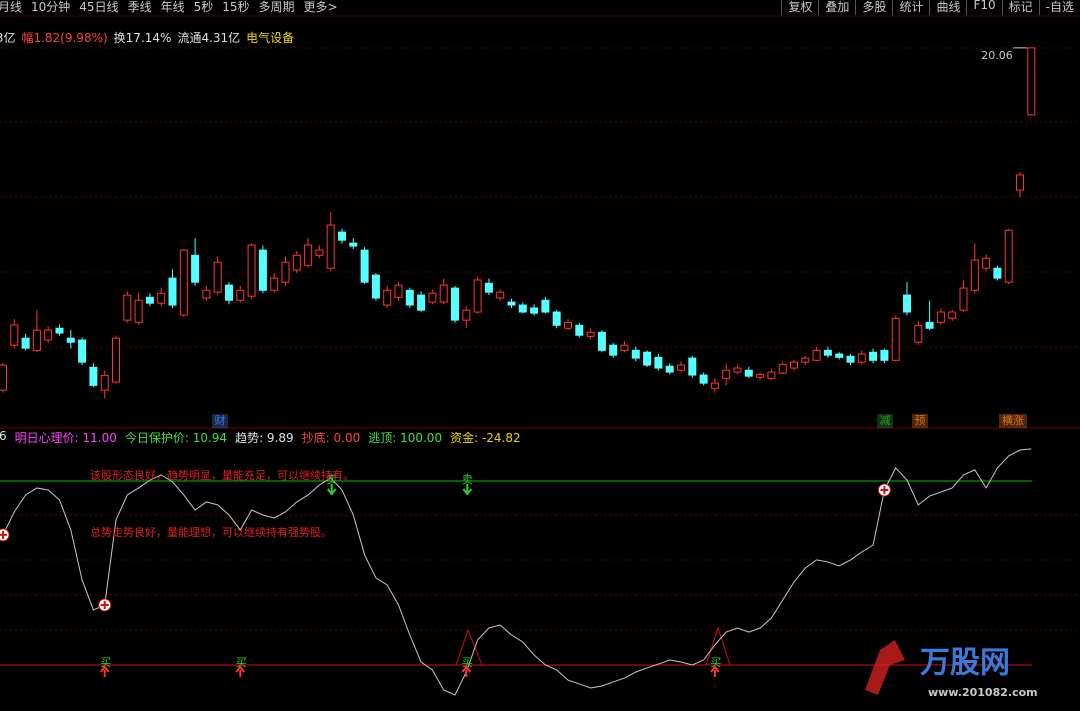 This screenshot has height=711, width=1080. Describe the element at coordinates (203, 7) in the screenshot. I see `period-button: 5秒` at that location.